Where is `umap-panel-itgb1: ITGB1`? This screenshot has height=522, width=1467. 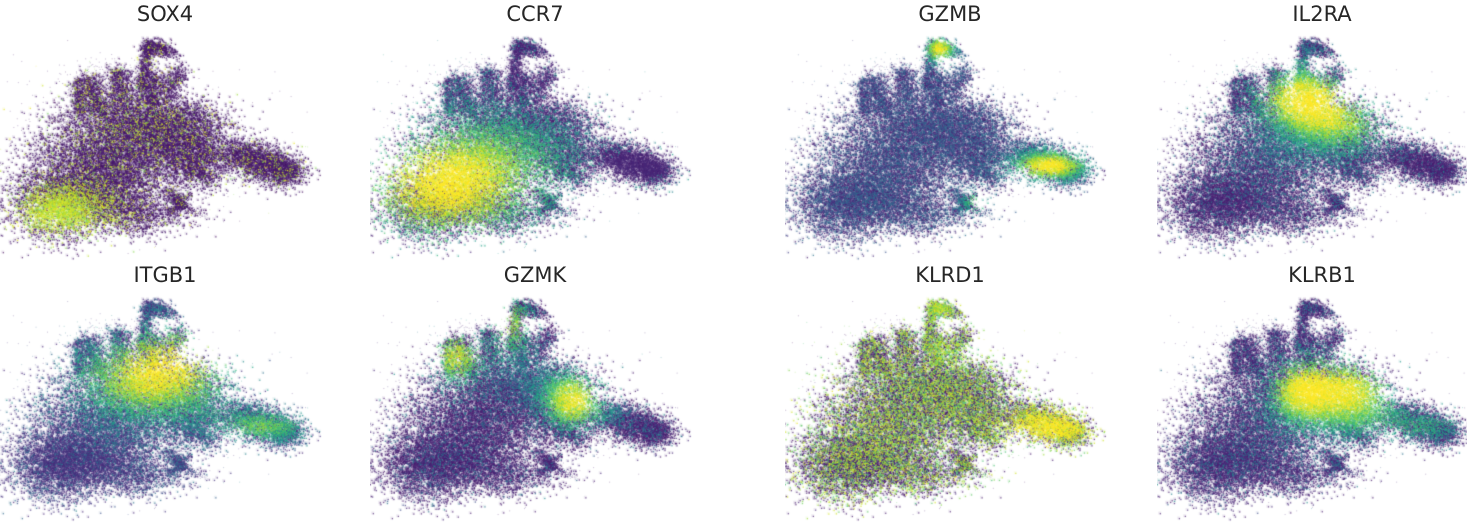 umap-panel-itgb1: ITGB1 is located at coordinates (165, 391).